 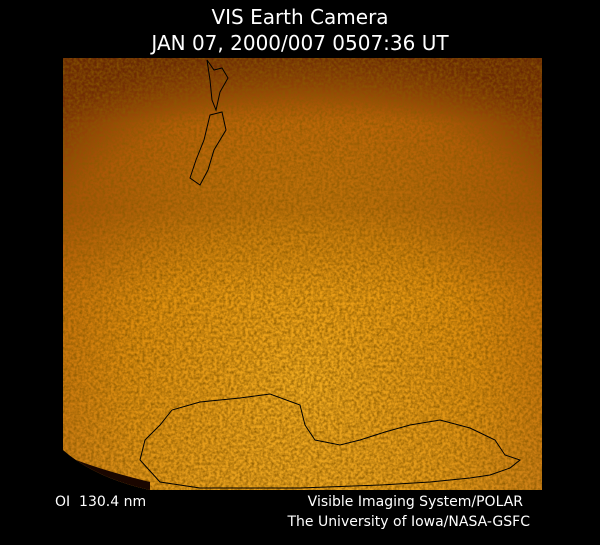 I want to click on filter-label: OI 130.4 nm, so click(x=100, y=502).